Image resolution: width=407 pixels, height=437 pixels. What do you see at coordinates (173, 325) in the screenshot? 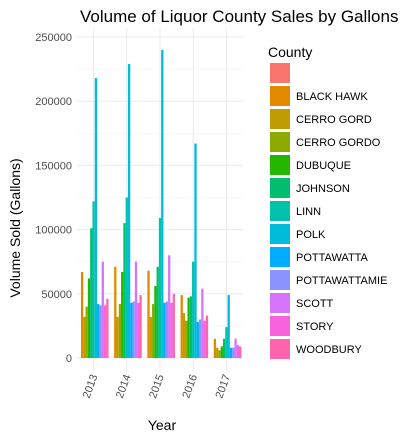
I see `bar-woodbury-2015` at bounding box center [173, 325].